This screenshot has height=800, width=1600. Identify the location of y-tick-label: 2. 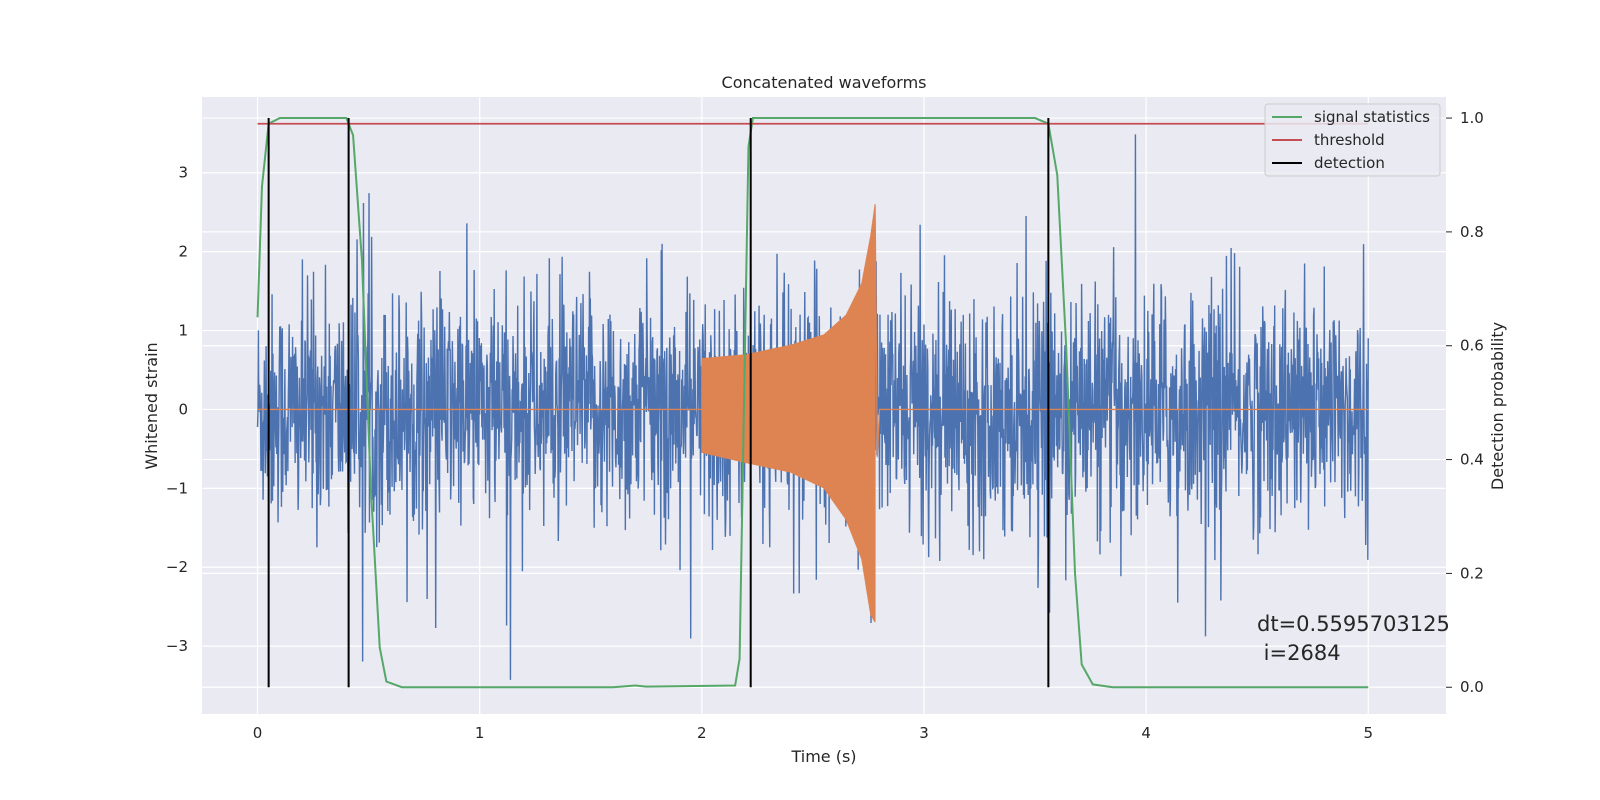
(183, 252).